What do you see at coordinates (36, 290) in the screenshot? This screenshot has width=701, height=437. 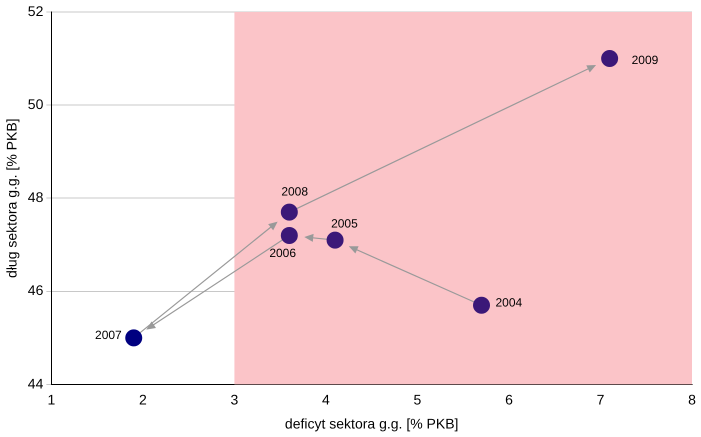 I see `y-tick-label: 46` at bounding box center [36, 290].